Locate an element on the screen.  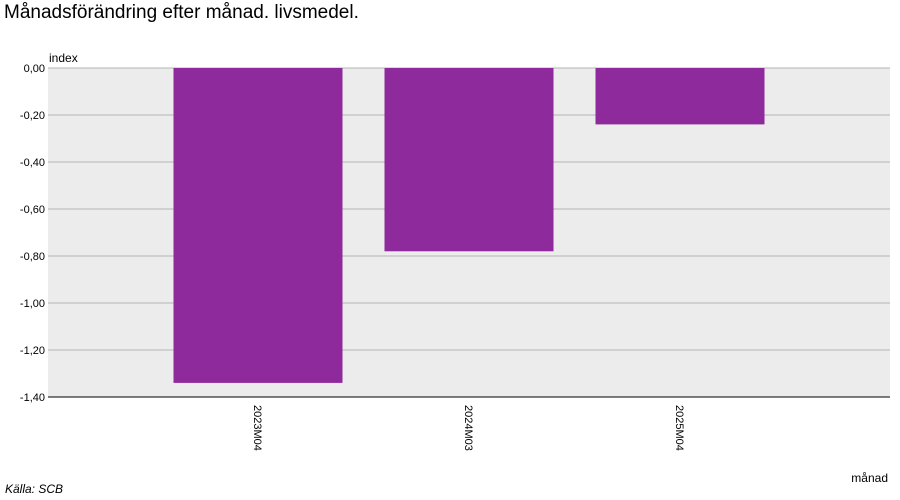
y-tick-label: -0,20 is located at coordinates (32, 116).